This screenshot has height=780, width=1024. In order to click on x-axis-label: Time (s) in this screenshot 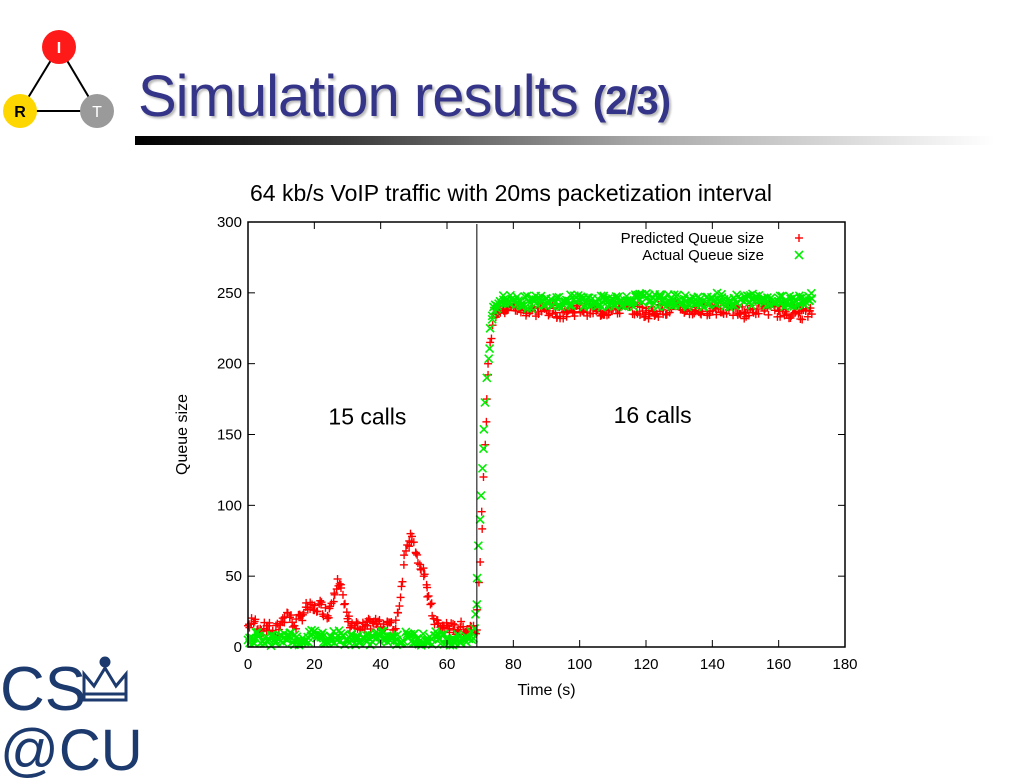, I will do `click(546, 690)`.